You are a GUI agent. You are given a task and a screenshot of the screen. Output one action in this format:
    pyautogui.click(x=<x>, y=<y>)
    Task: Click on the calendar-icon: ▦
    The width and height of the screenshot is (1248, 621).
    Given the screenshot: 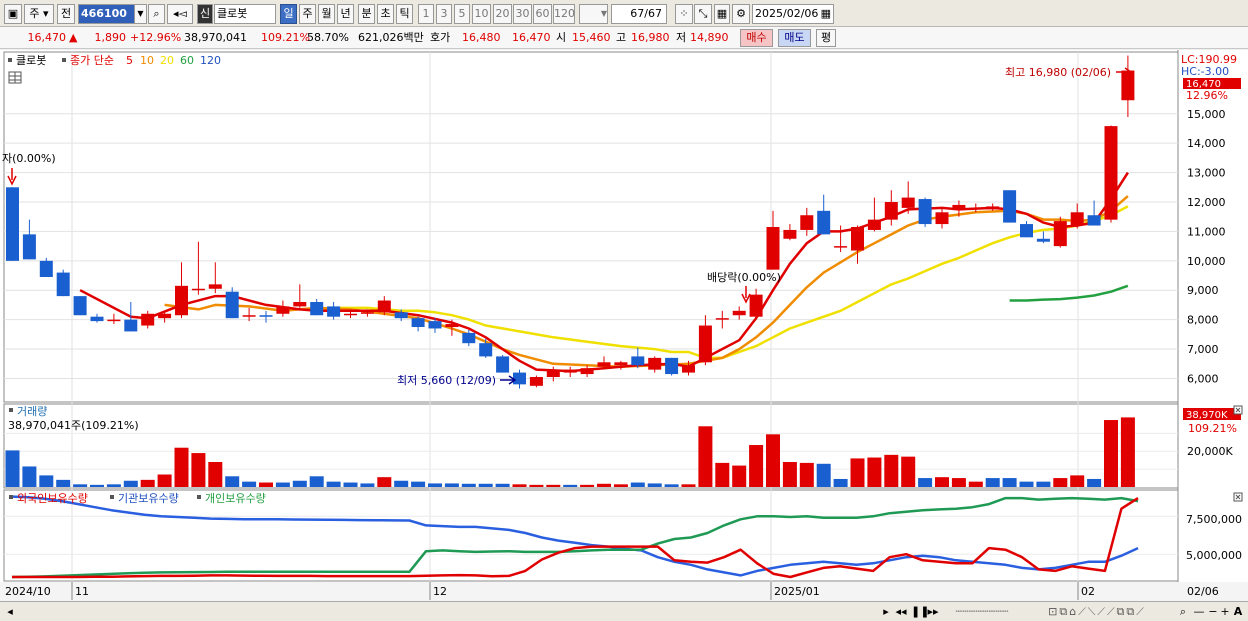 What is the action you would take?
    pyautogui.click(x=825, y=13)
    